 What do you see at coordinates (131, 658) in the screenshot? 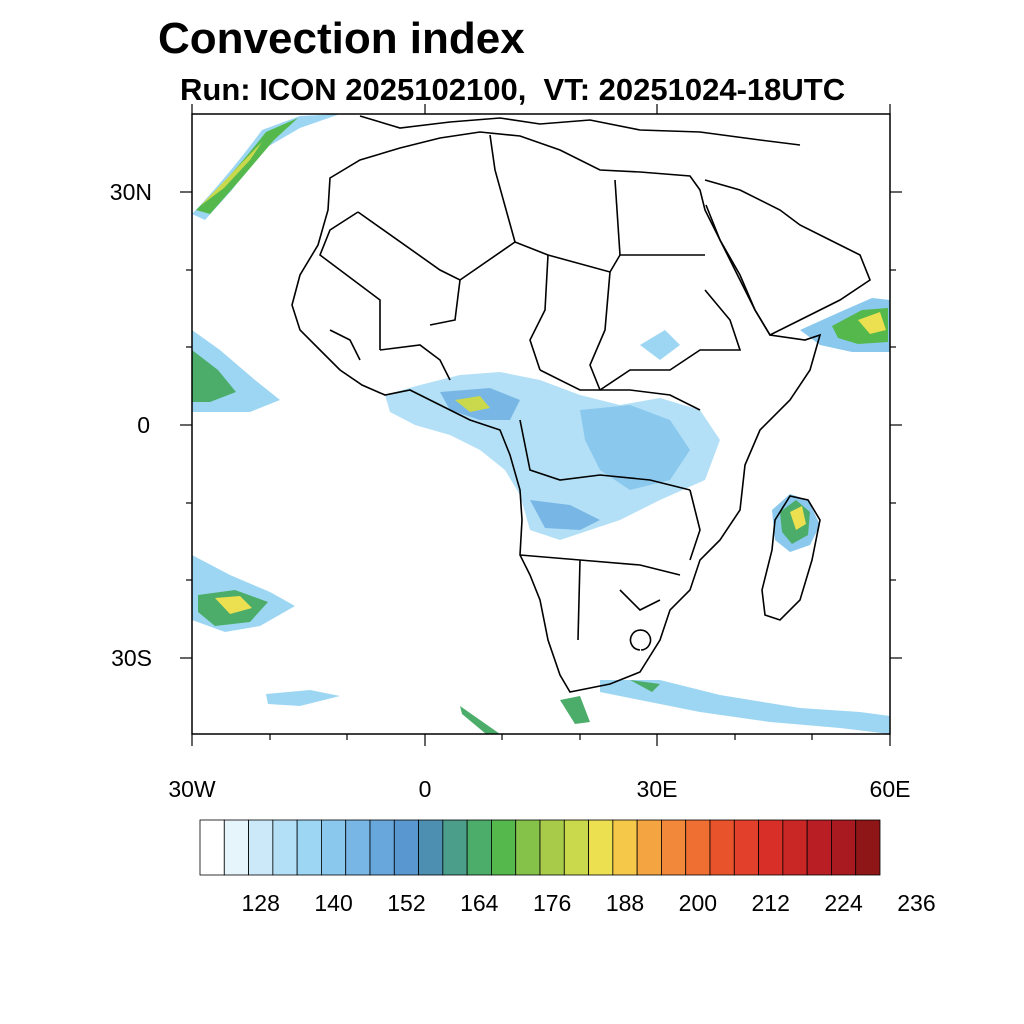
I see `lat-label-30s: 30S` at bounding box center [131, 658].